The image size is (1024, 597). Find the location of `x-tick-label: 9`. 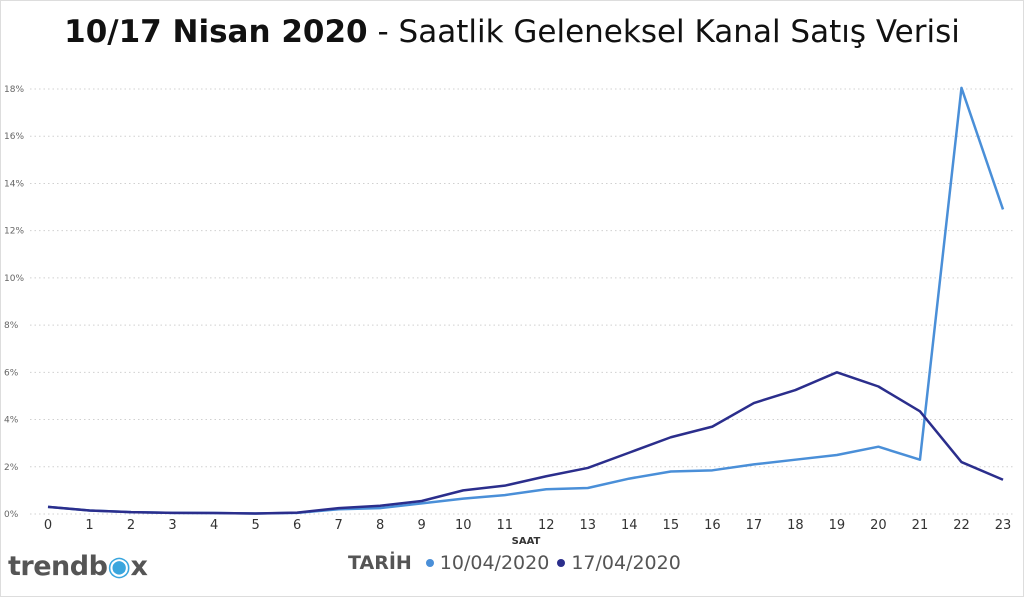

x-tick-label: 9 is located at coordinates (422, 525).